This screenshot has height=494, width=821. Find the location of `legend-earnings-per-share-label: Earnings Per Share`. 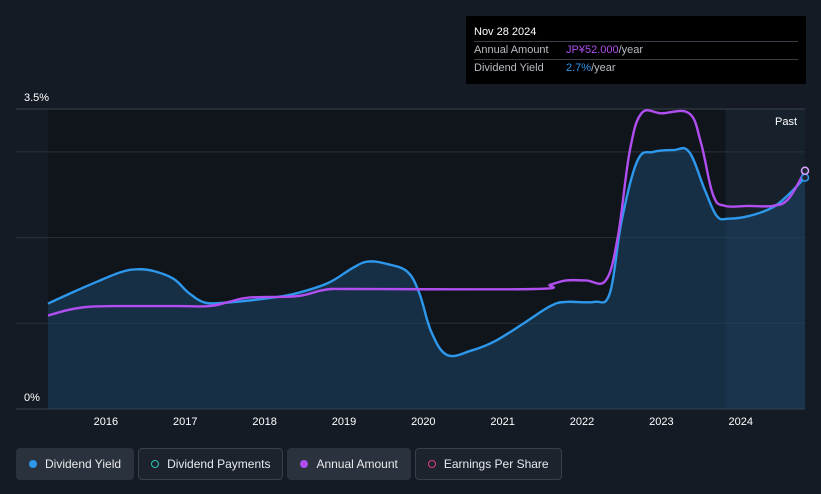

legend-earnings-per-share-label: Earnings Per Share is located at coordinates (496, 464).